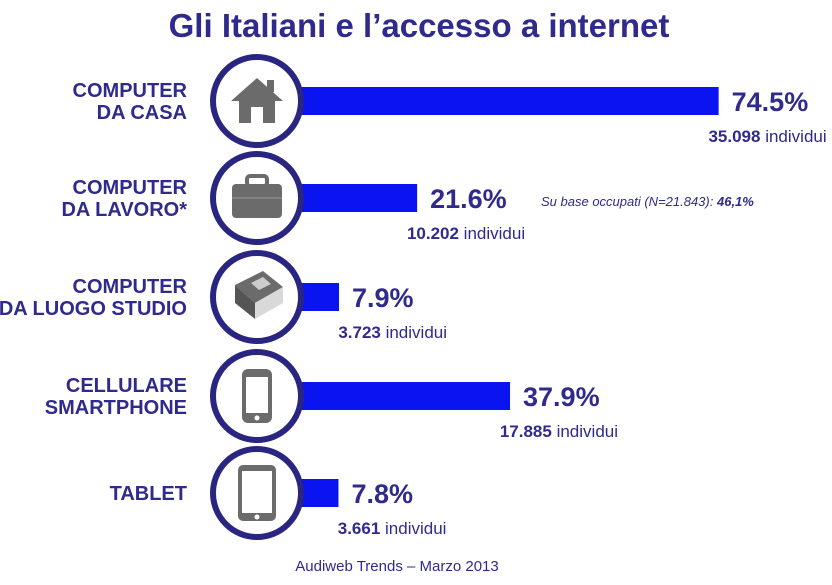  Describe the element at coordinates (629, 201) in the screenshot. I see `annotation-text: Su base occupati (N=21.843):` at that location.